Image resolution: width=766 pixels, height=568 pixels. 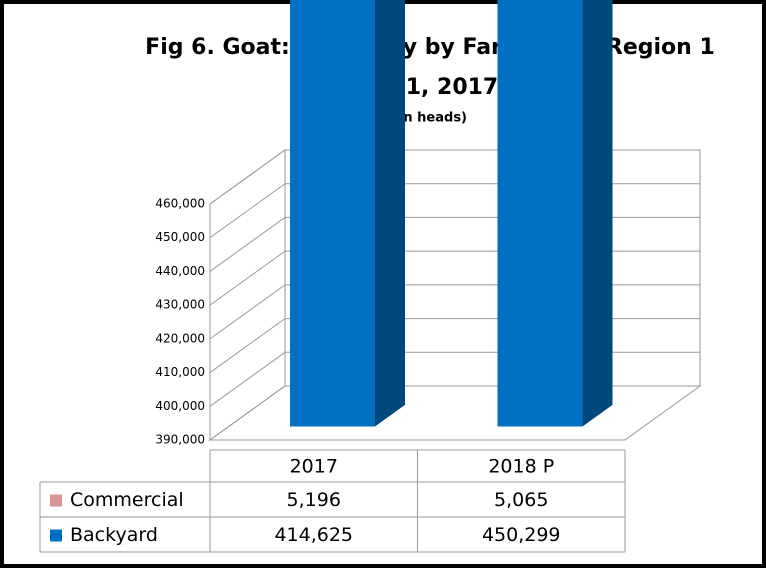 What do you see at coordinates (180, 204) in the screenshot?
I see `y-tick-label: 460,000` at bounding box center [180, 204].